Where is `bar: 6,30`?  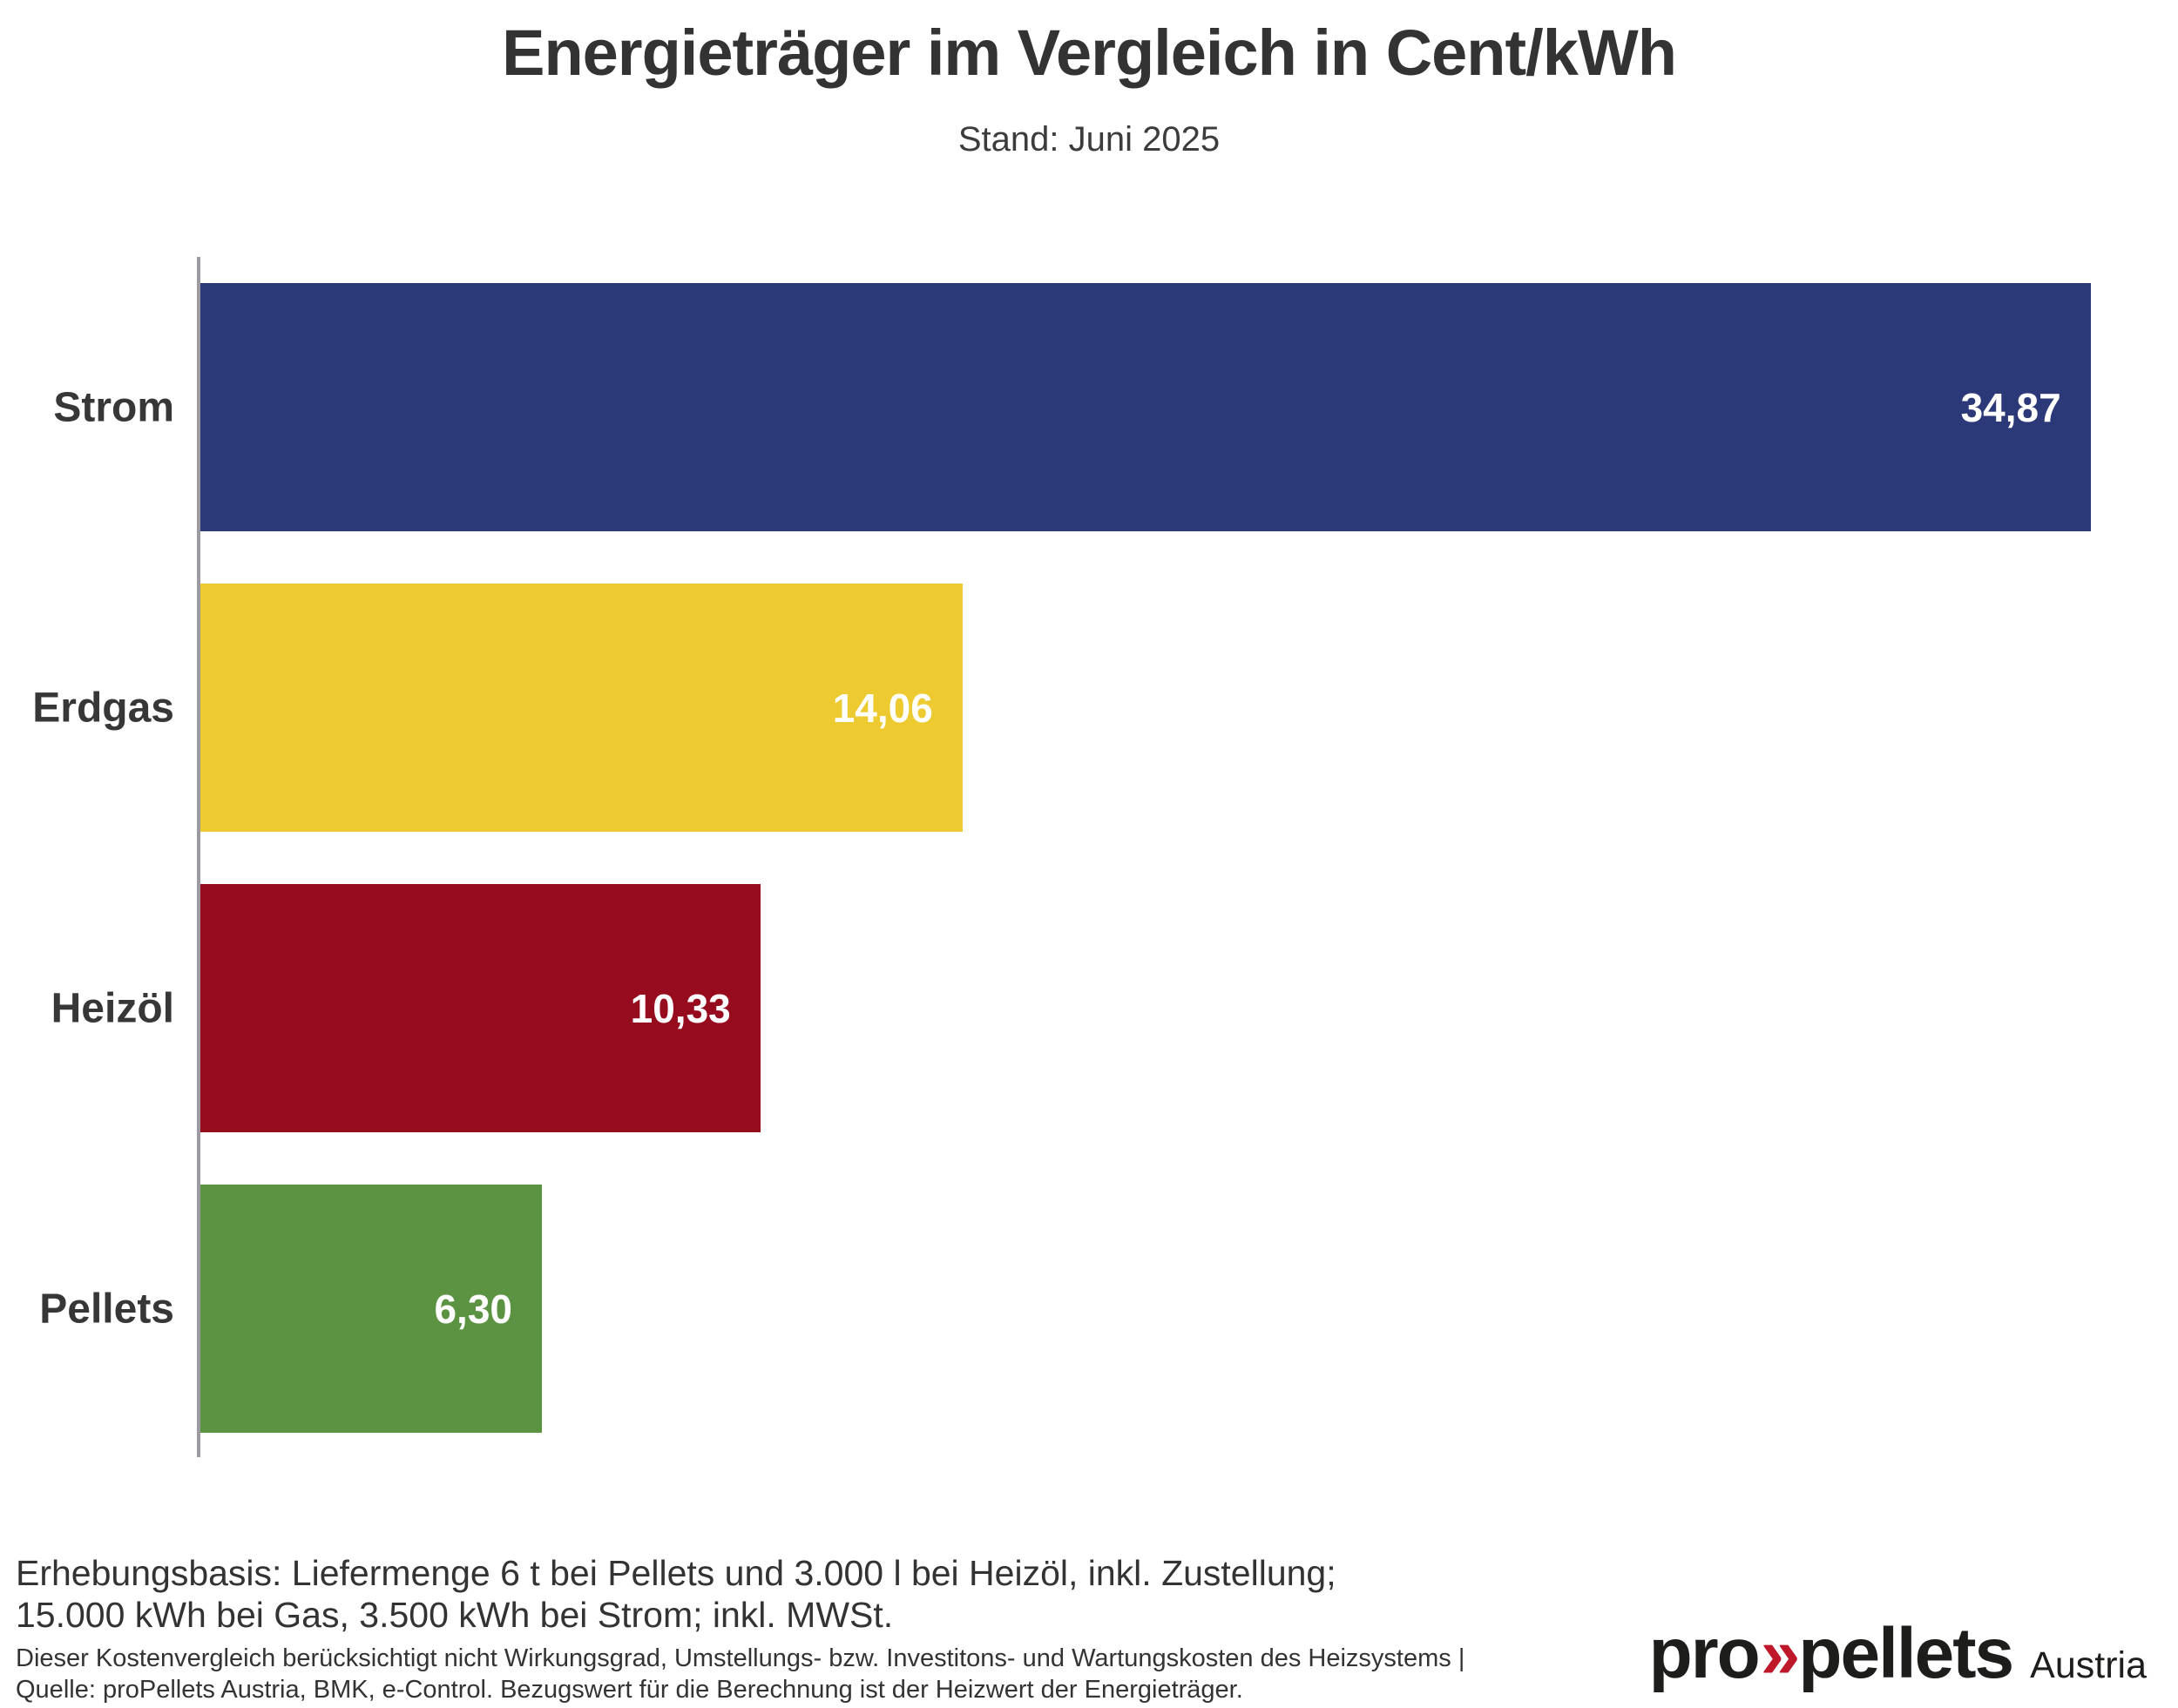 bar: 6,30 is located at coordinates (371, 1309).